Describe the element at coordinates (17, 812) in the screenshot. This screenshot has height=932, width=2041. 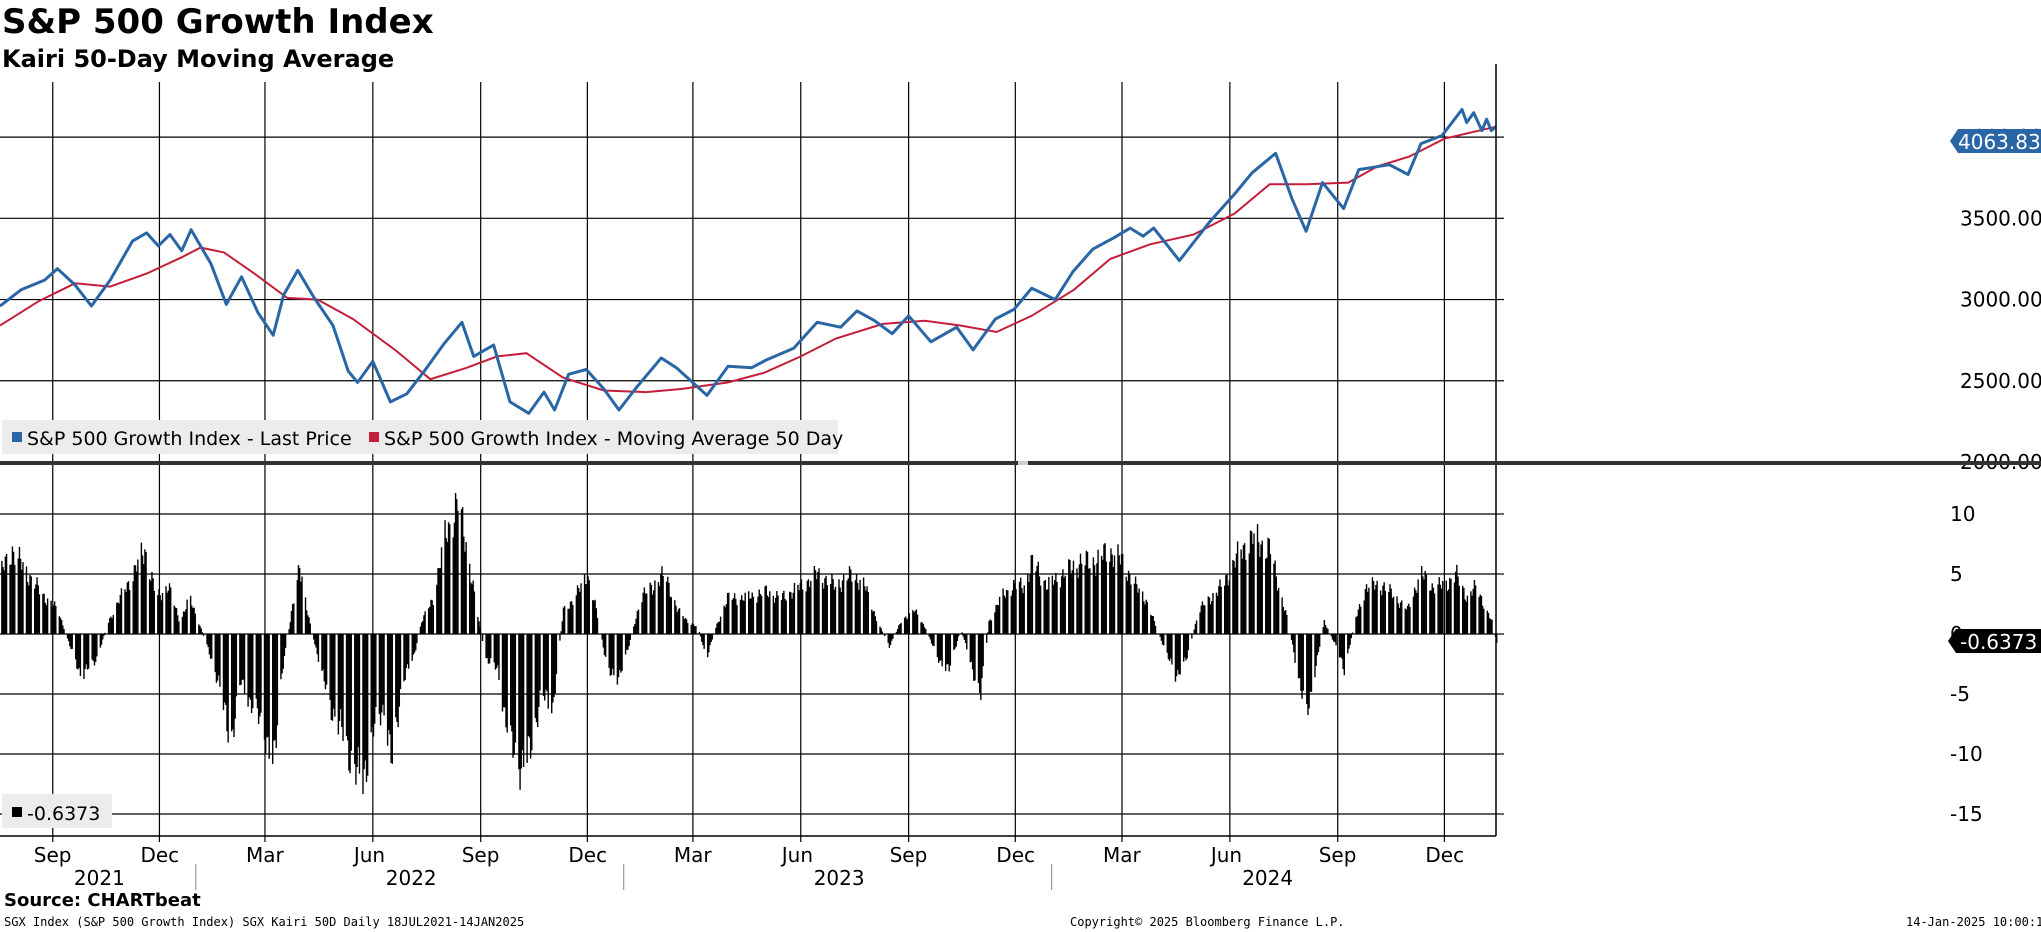
I see `legend-swatch-kairi` at that location.